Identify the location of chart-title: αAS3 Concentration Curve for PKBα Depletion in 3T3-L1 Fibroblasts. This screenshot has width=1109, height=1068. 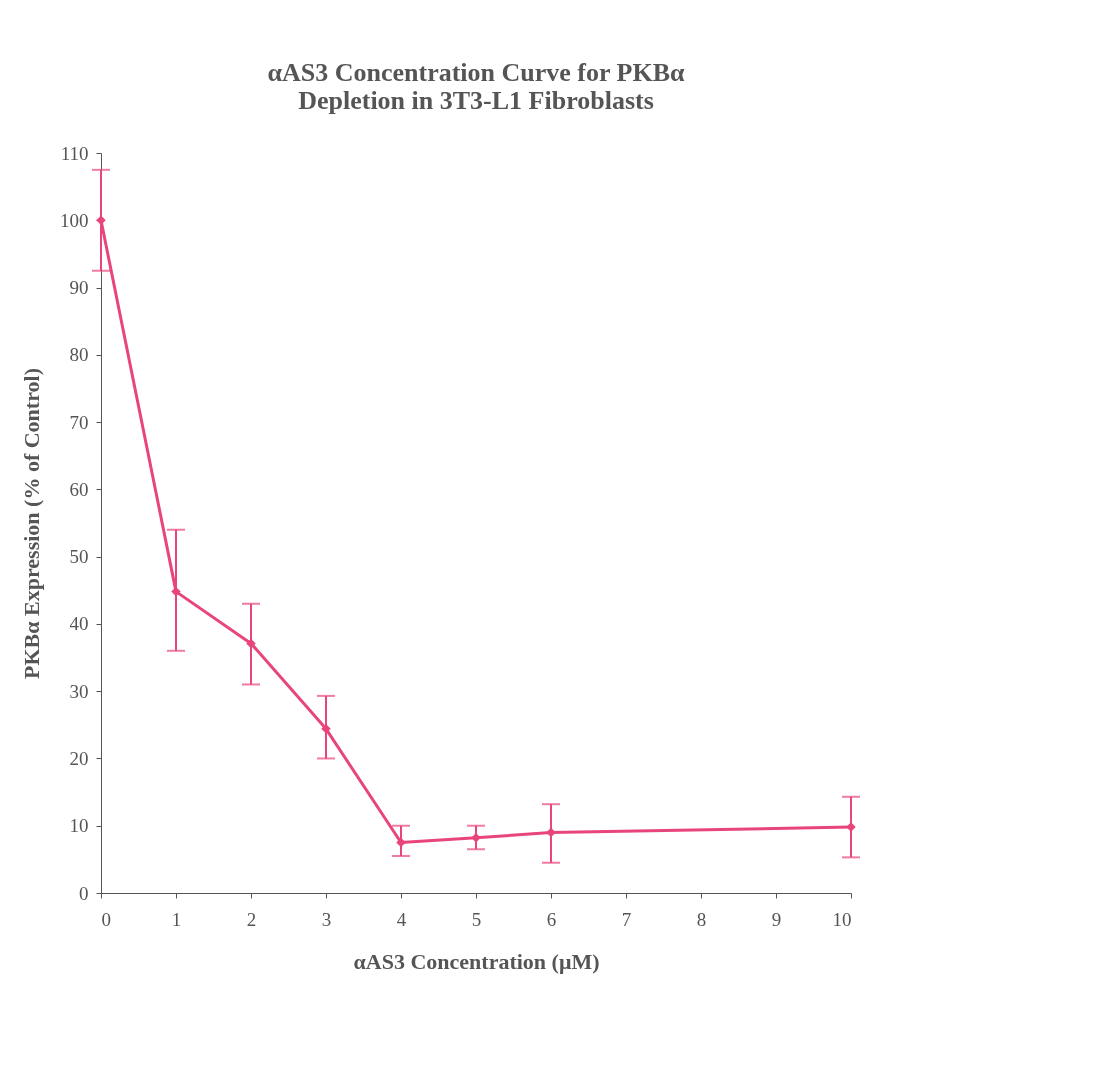
(476, 86).